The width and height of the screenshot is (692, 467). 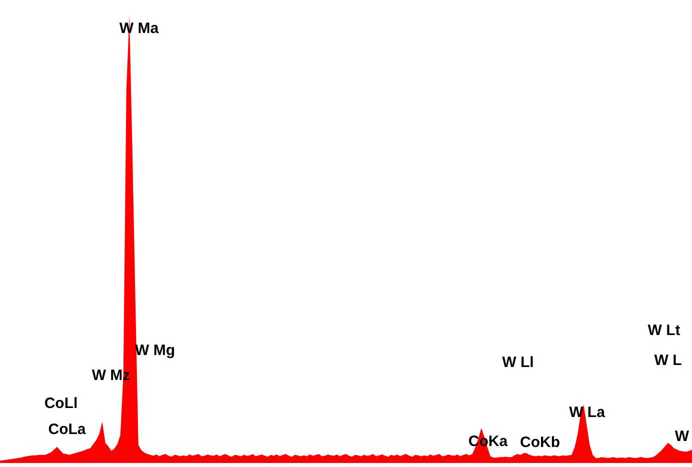 What do you see at coordinates (518, 362) in the screenshot?
I see `annotation: W Ll` at bounding box center [518, 362].